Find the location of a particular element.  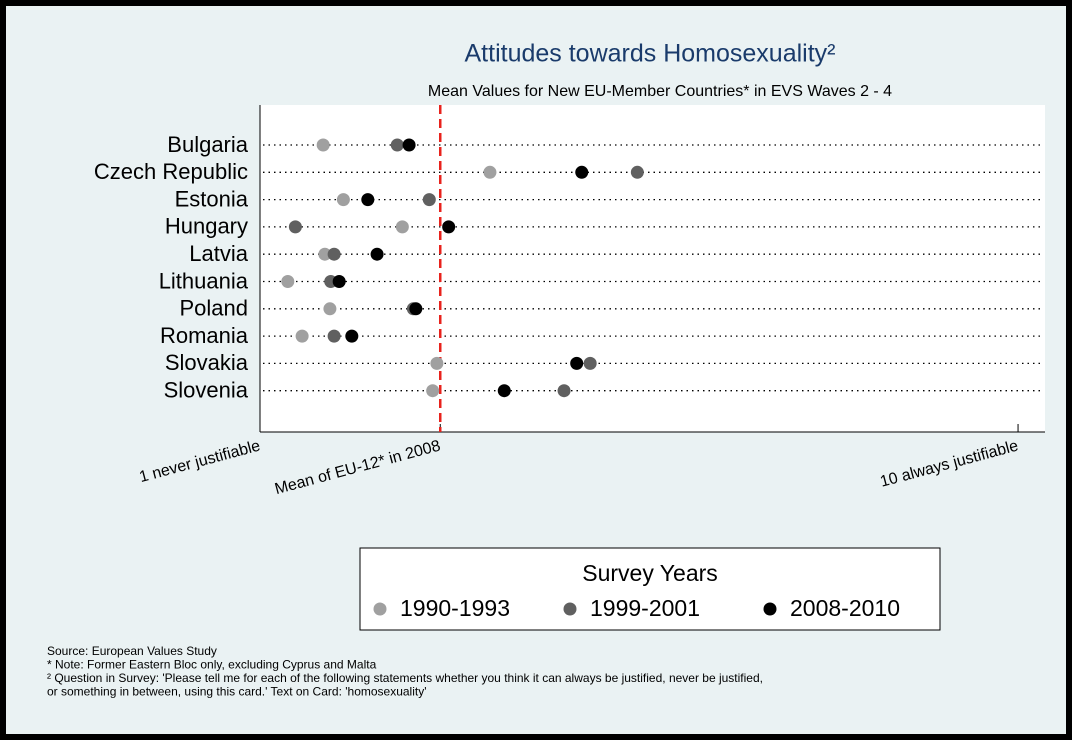

y-tick-label: Slovakia is located at coordinates (207, 362).